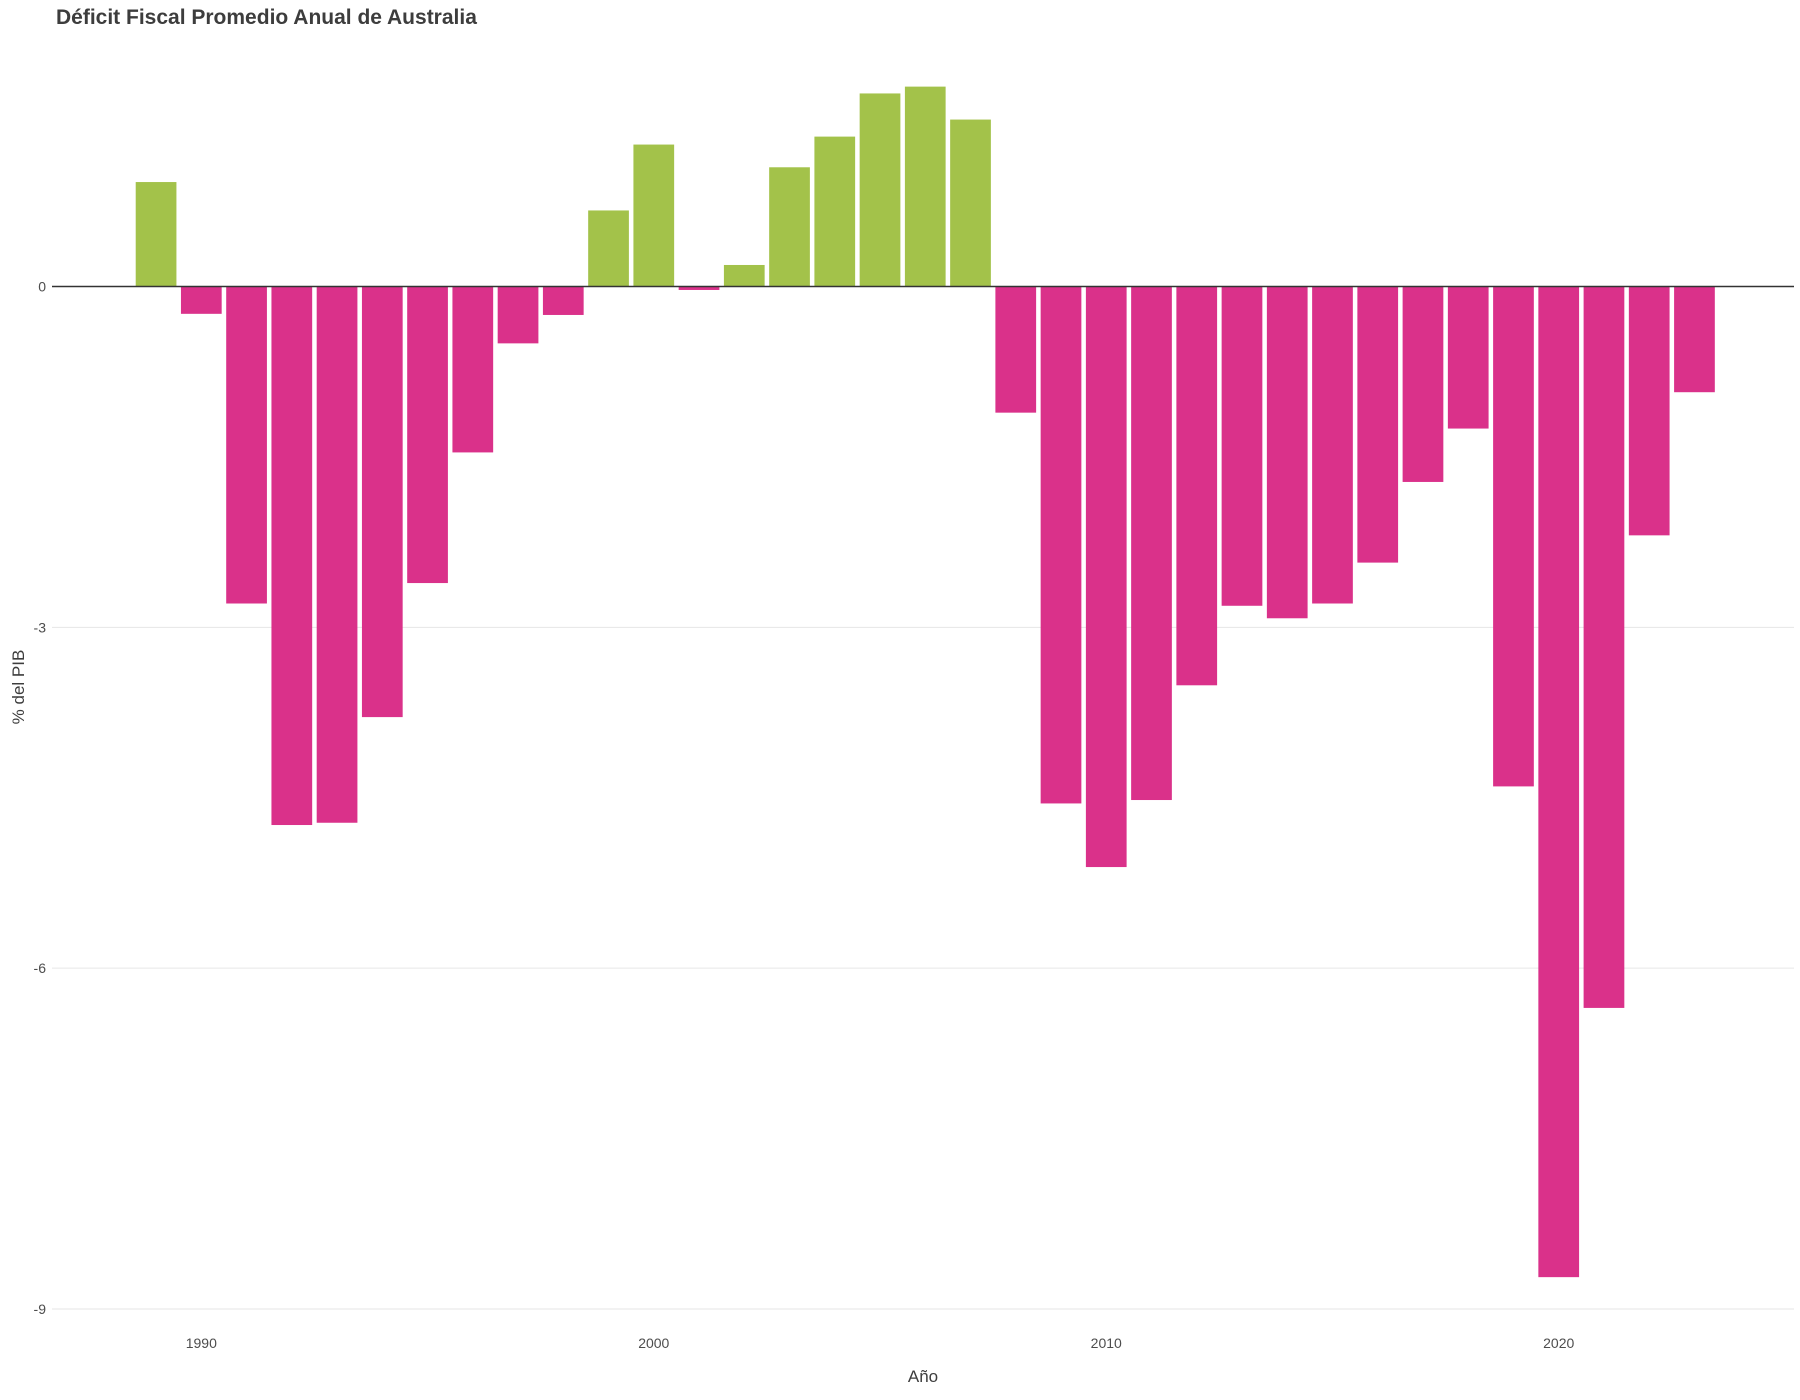 This screenshot has height=1400, width=1800. What do you see at coordinates (40, 1309) in the screenshot?
I see `y-tick-label: -9` at bounding box center [40, 1309].